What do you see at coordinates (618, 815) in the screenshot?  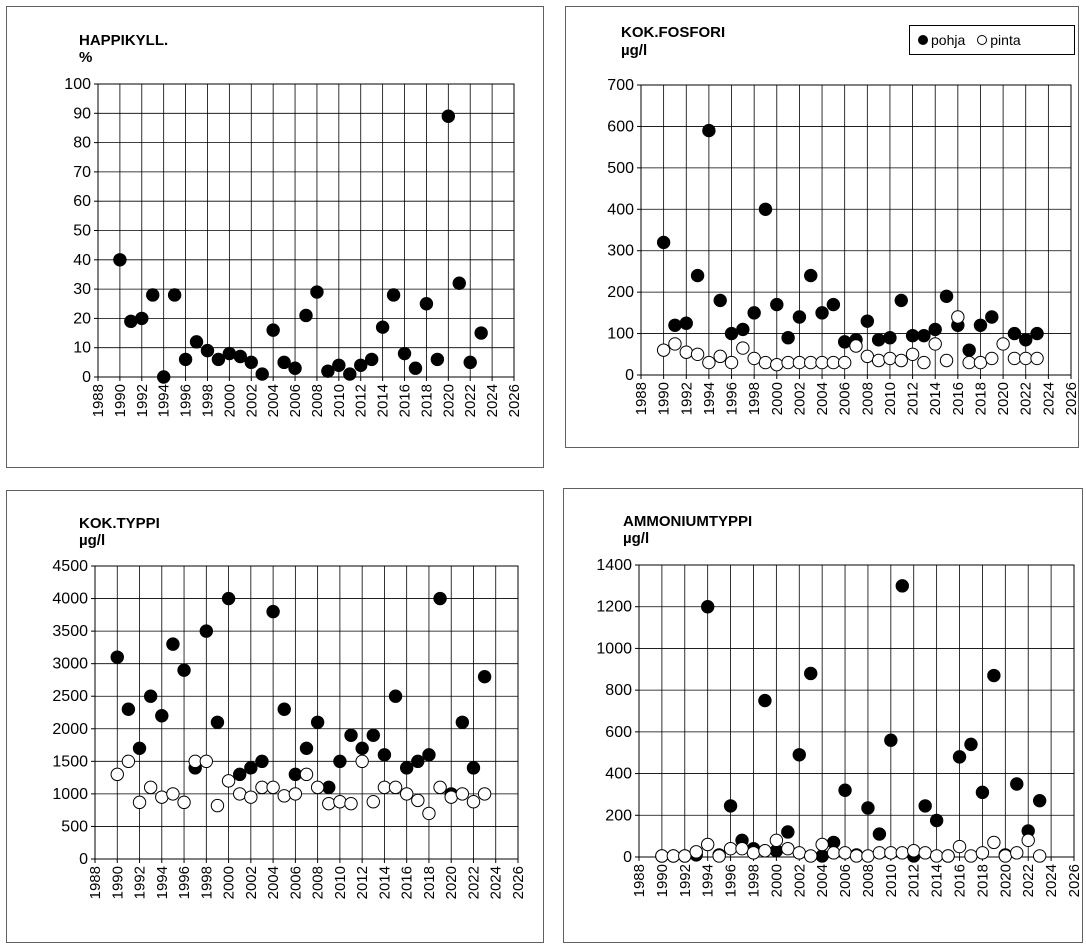 I see `y-tick-label: 200` at bounding box center [618, 815].